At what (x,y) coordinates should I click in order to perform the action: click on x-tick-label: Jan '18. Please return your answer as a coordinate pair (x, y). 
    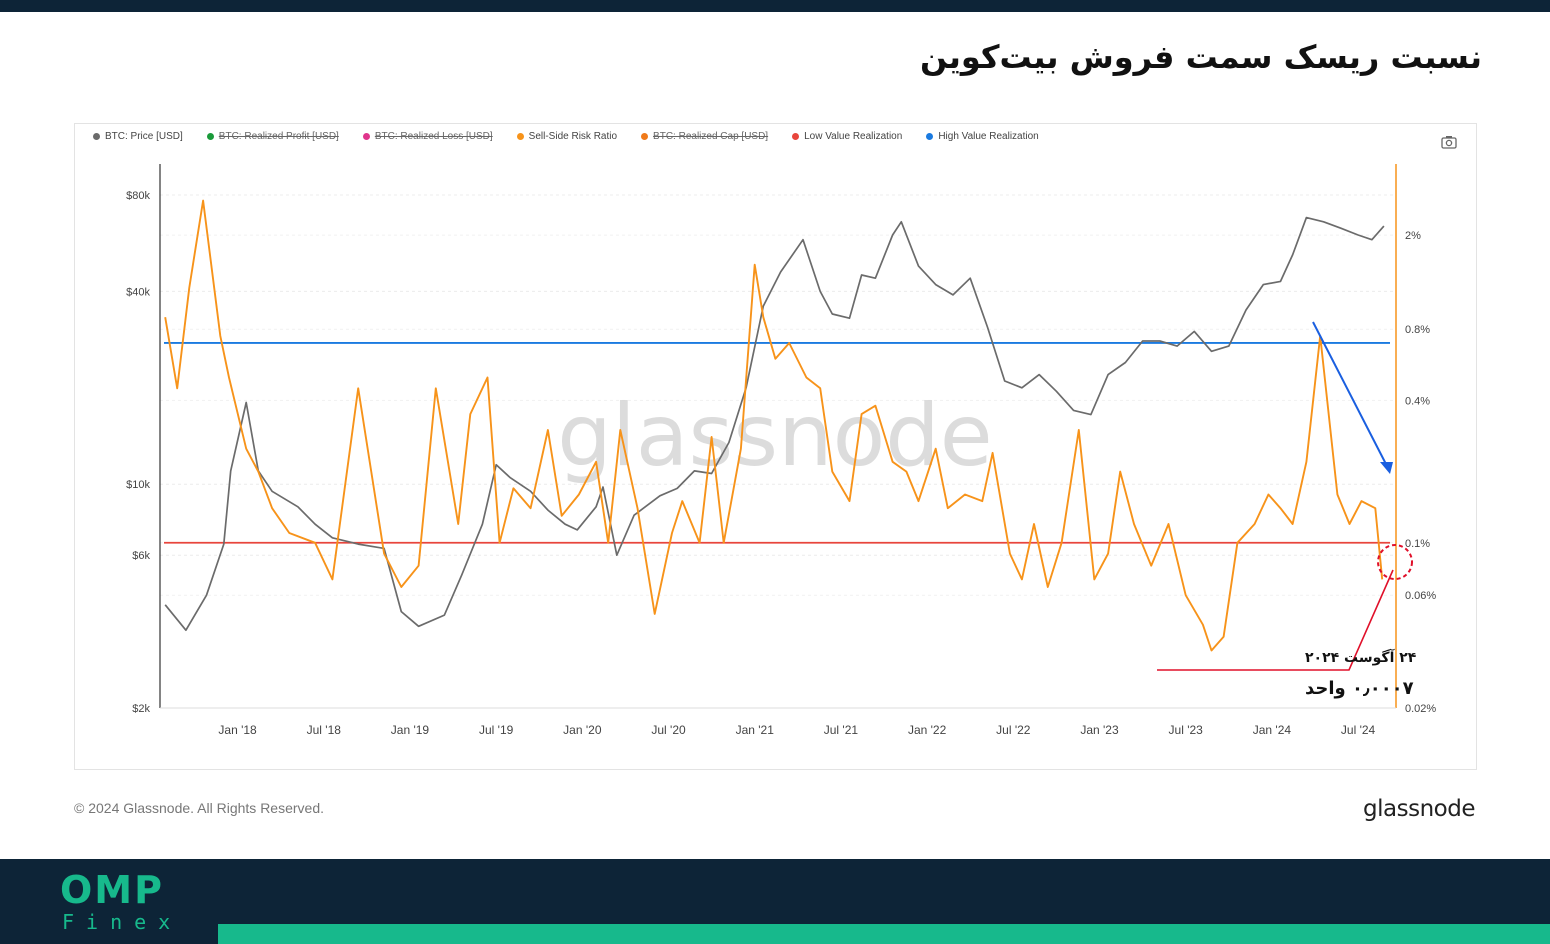
    Looking at the image, I should click on (237, 730).